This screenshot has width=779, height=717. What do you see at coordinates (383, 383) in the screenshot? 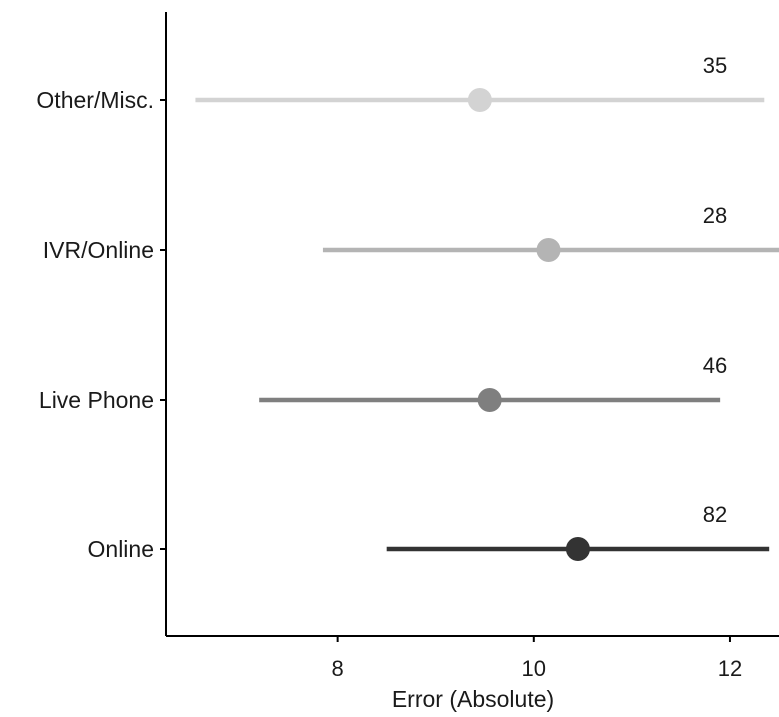
I see `row-live-phone: Live Phone 46` at bounding box center [383, 383].